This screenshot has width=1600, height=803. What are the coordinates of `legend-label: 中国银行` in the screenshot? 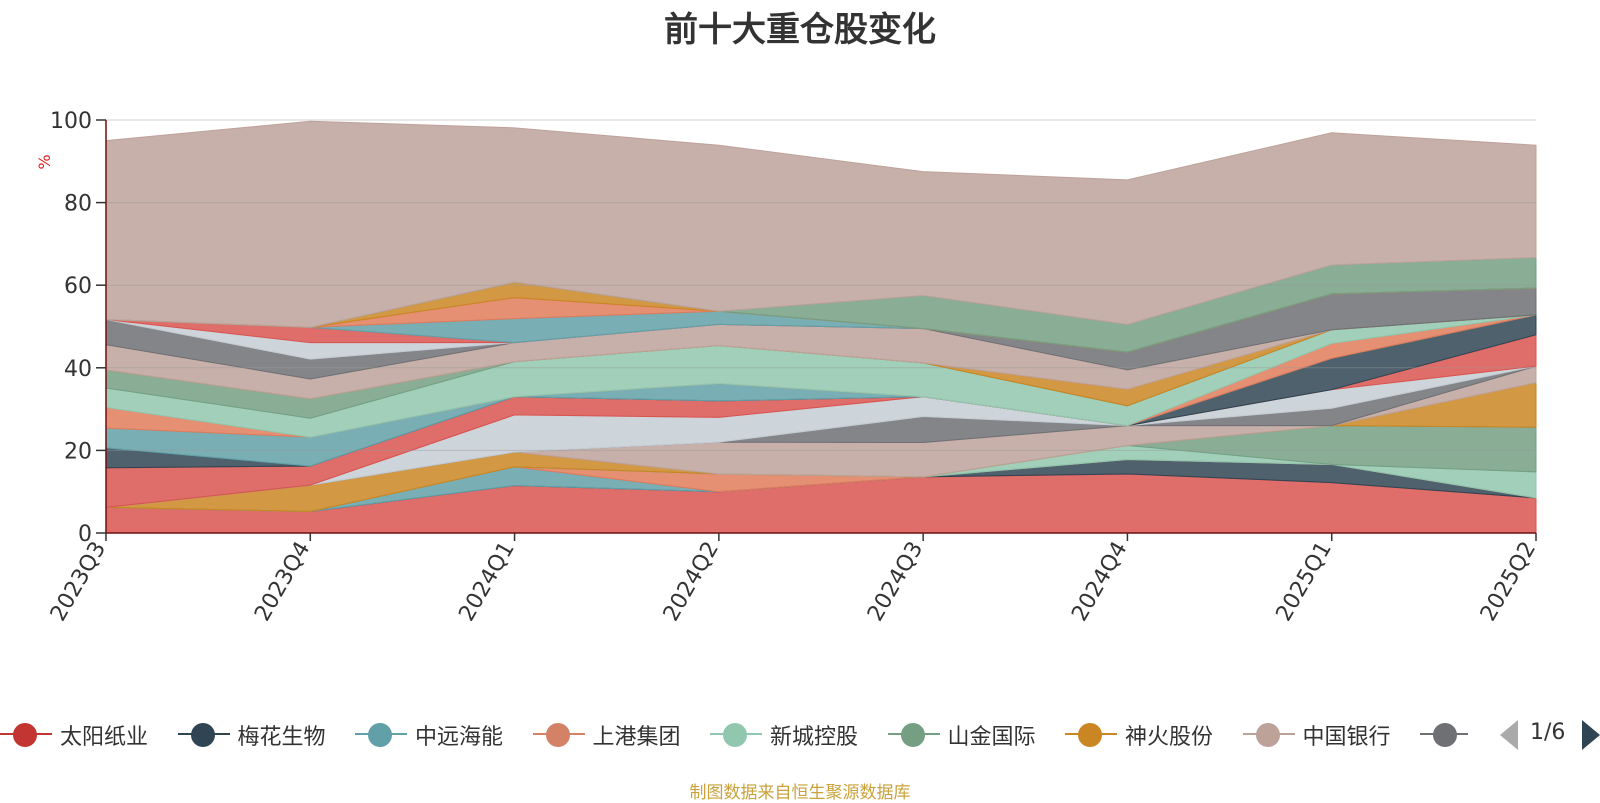 It's located at (1346, 737).